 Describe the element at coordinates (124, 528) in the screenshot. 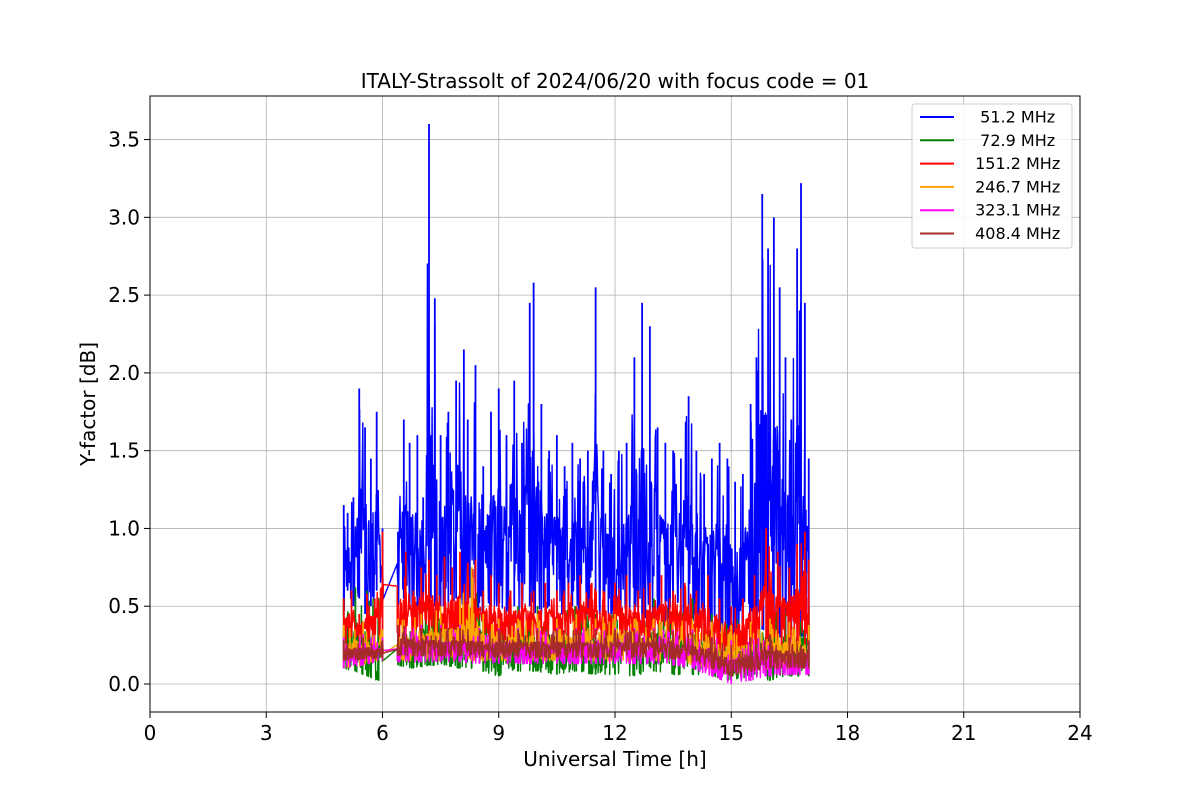

I see `y-tick-label: 1.0` at that location.